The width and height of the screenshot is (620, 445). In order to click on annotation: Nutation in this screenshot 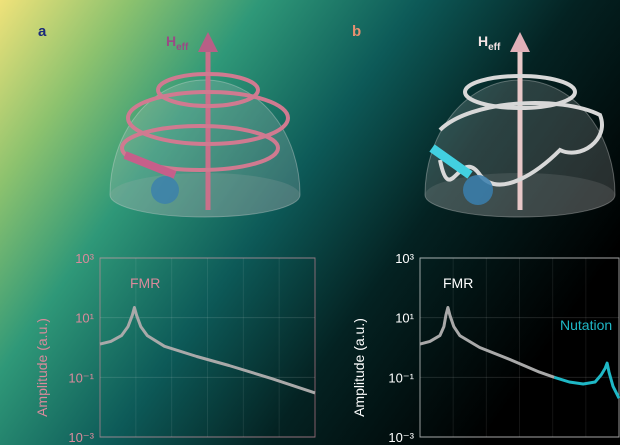, I will do `click(586, 325)`.